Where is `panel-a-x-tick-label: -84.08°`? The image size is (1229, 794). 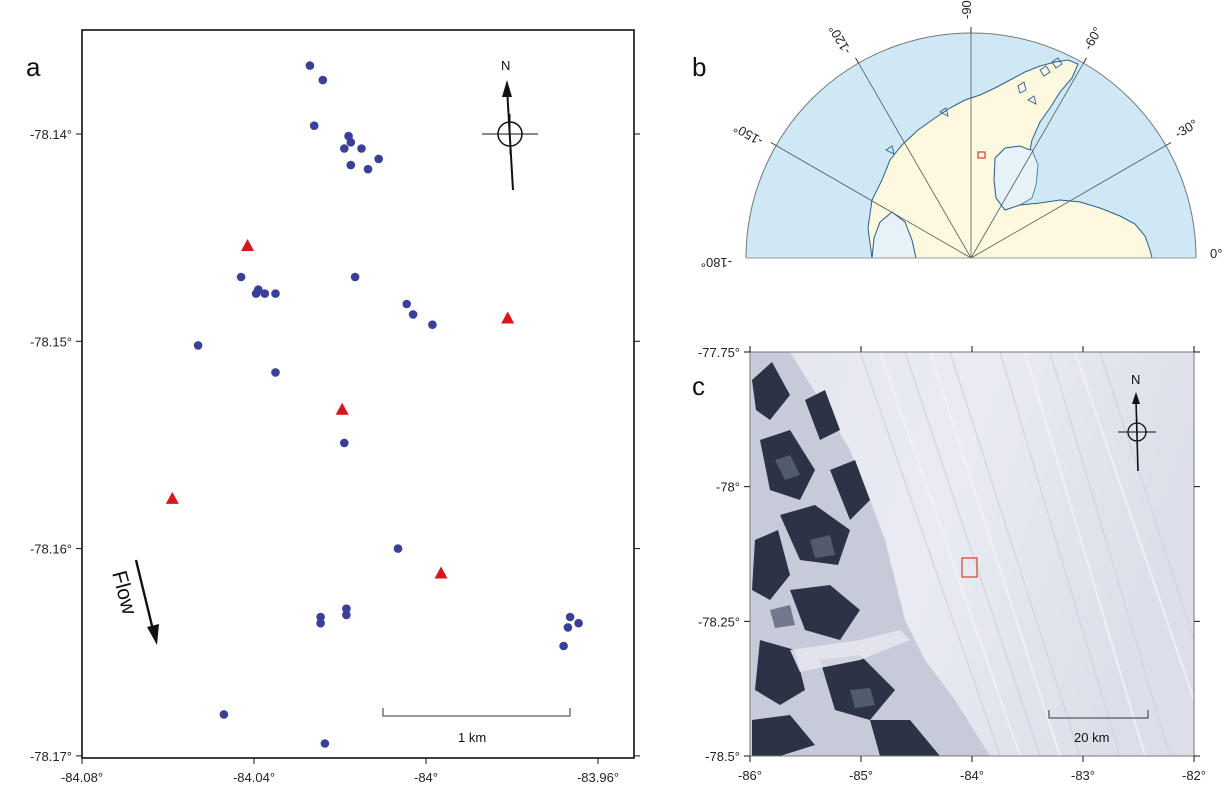 panel-a-x-tick-label: -84.08° is located at coordinates (82, 777).